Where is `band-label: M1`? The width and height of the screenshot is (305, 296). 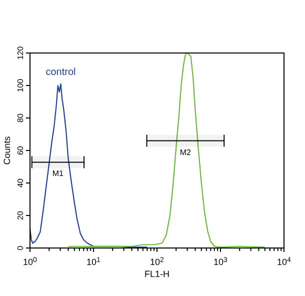 band-label: M1 is located at coordinates (58, 173).